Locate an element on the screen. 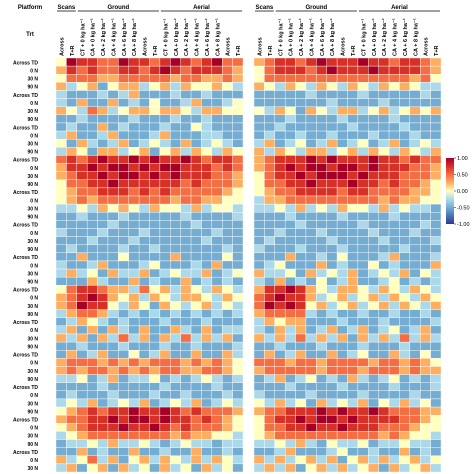 Image resolution: width=474 pixels, height=474 pixels. column-label: CA + 8 kg ha⁻¹ is located at coordinates (217, 37).